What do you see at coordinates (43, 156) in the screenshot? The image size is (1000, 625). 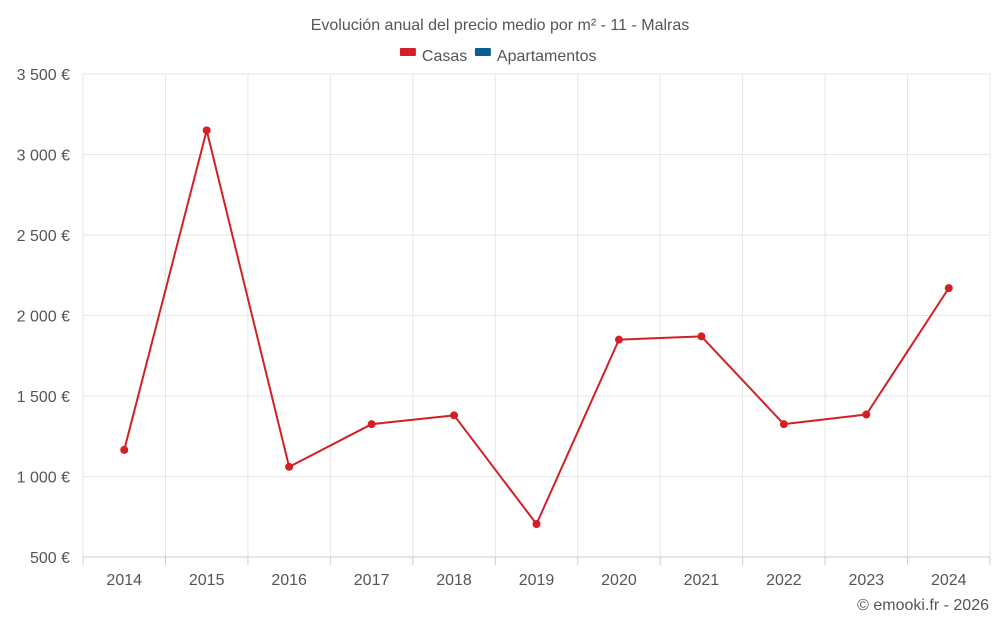 I see `y-tick-label: 3 000 €` at bounding box center [43, 156].